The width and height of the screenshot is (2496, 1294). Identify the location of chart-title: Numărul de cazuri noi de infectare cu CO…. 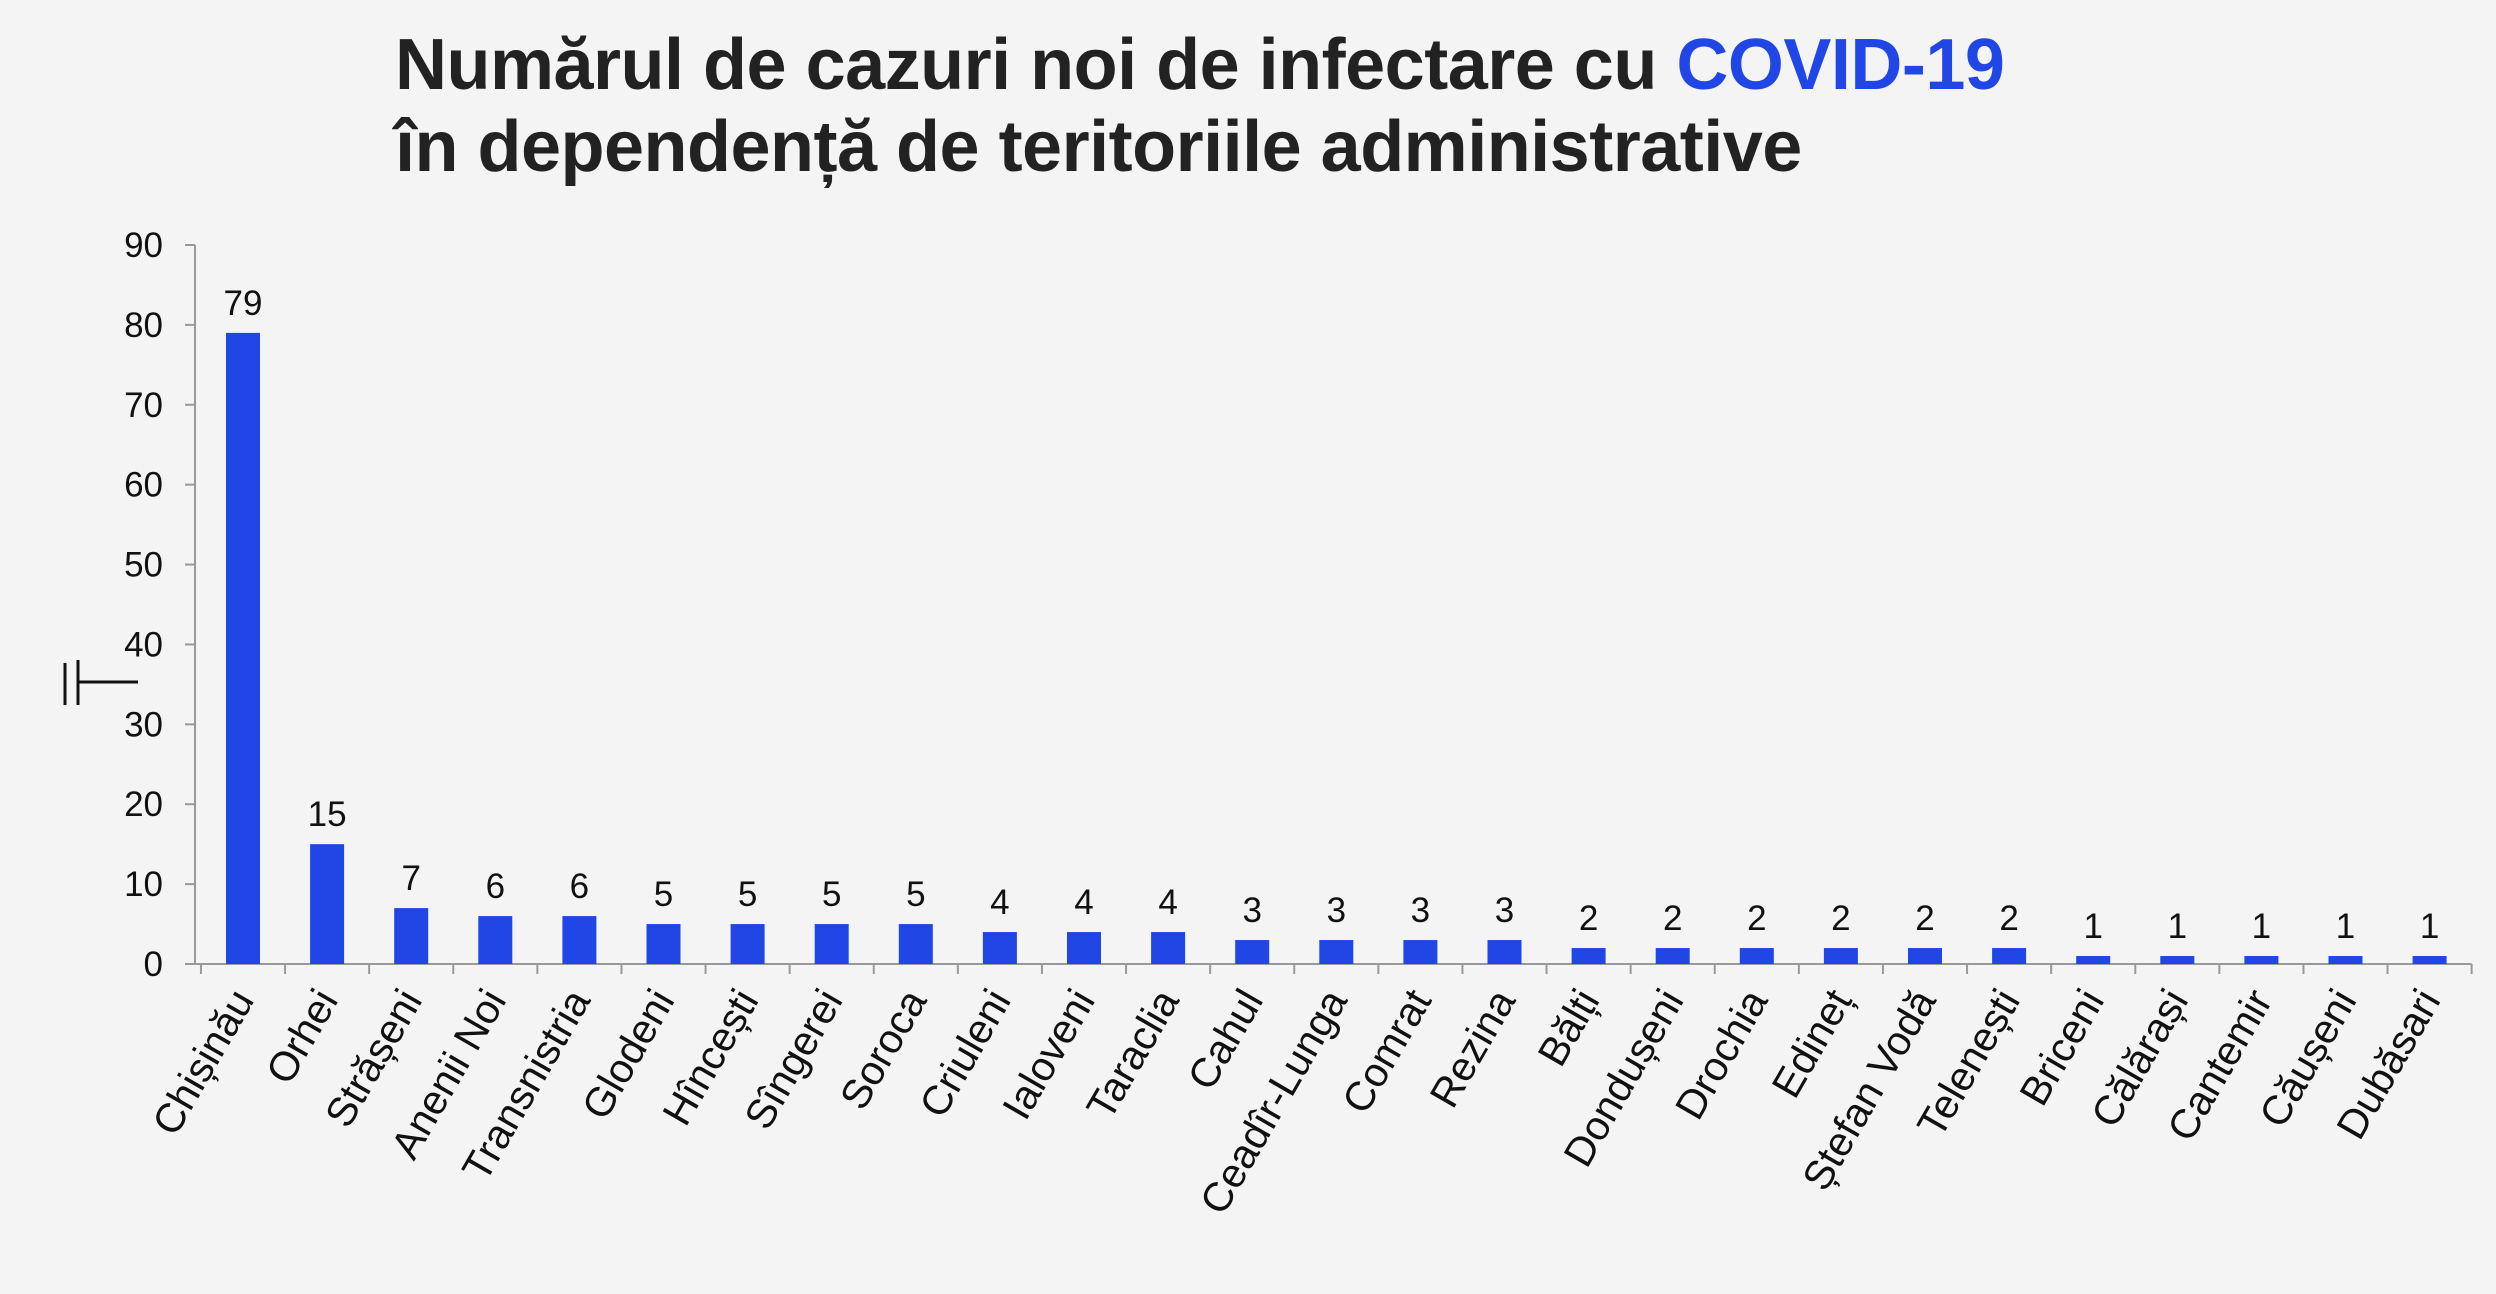
(1200, 106).